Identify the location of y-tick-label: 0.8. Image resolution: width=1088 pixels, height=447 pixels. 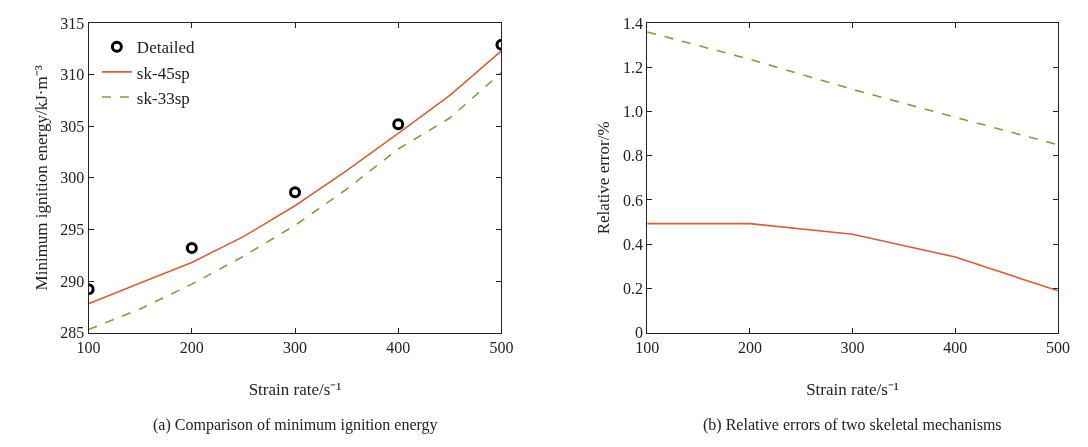
(632, 156).